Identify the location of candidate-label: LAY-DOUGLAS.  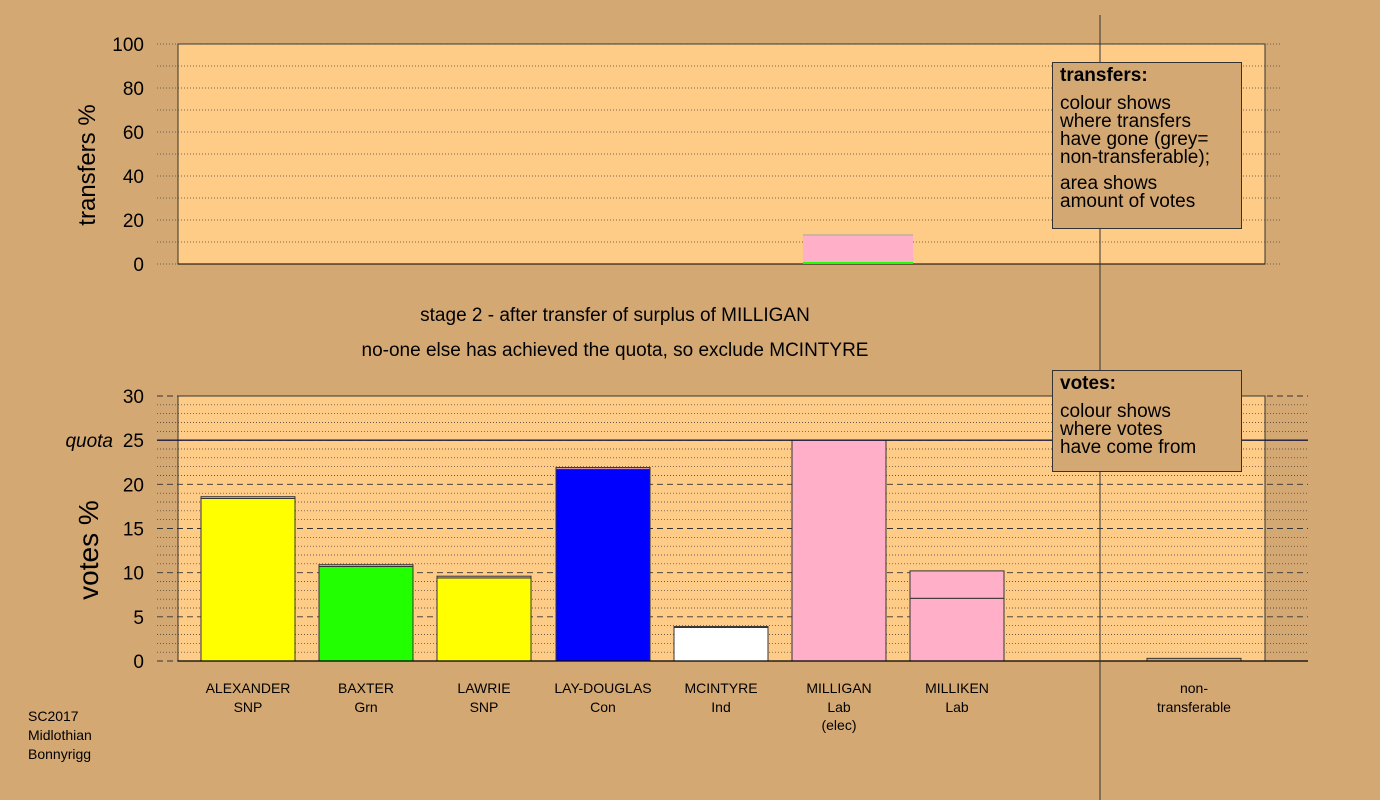
(602, 688).